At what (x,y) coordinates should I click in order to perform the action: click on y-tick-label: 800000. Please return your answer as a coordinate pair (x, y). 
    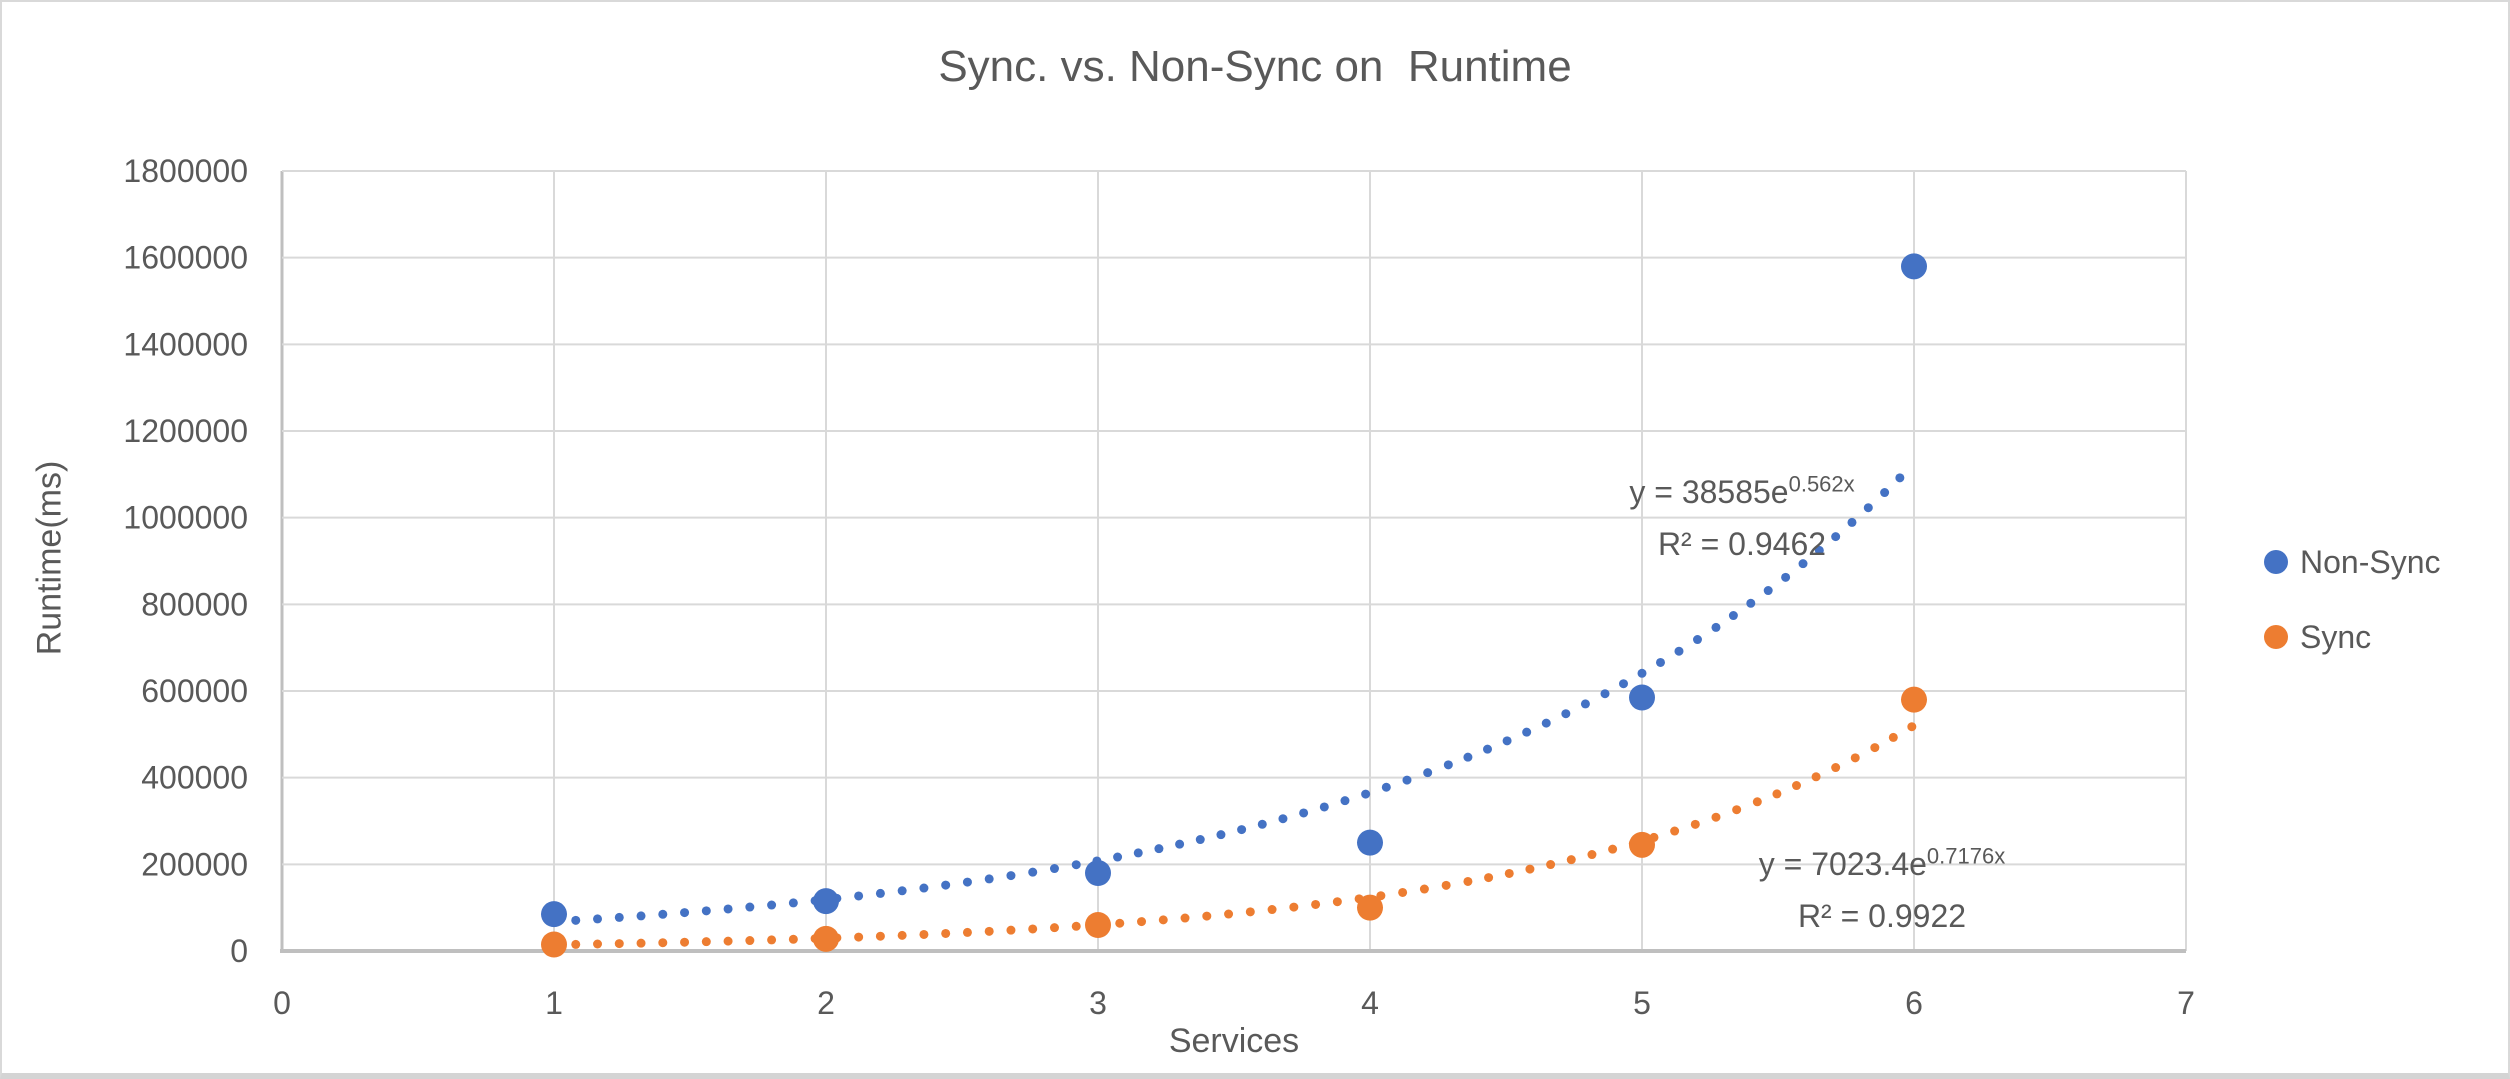
    Looking at the image, I should click on (194, 604).